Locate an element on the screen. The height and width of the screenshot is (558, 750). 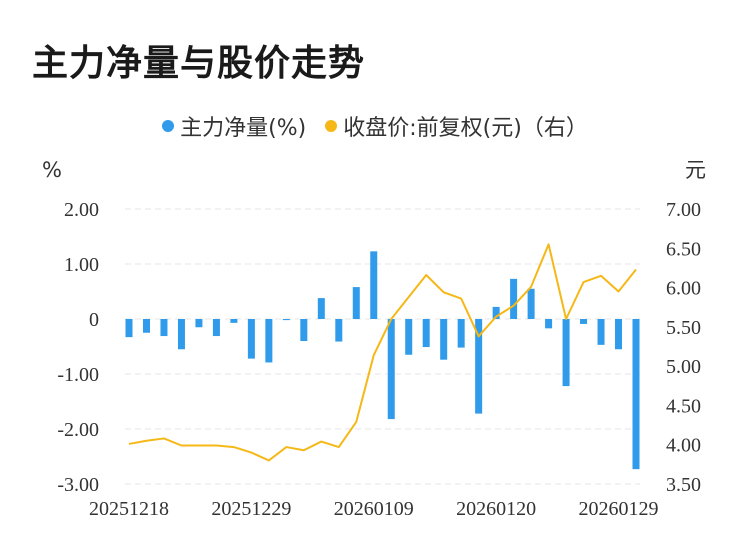
left-tick-label: 1.00 is located at coordinates (81, 265).